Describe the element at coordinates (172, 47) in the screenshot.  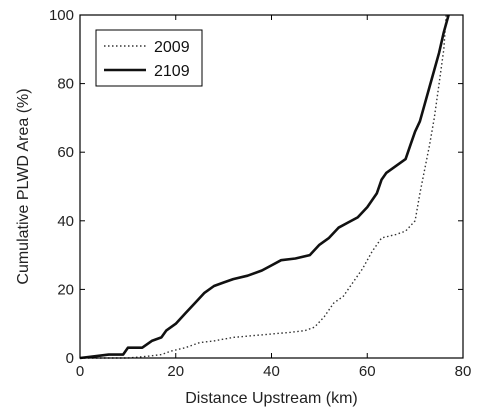
I see `legend-label-2009: 2009` at that location.